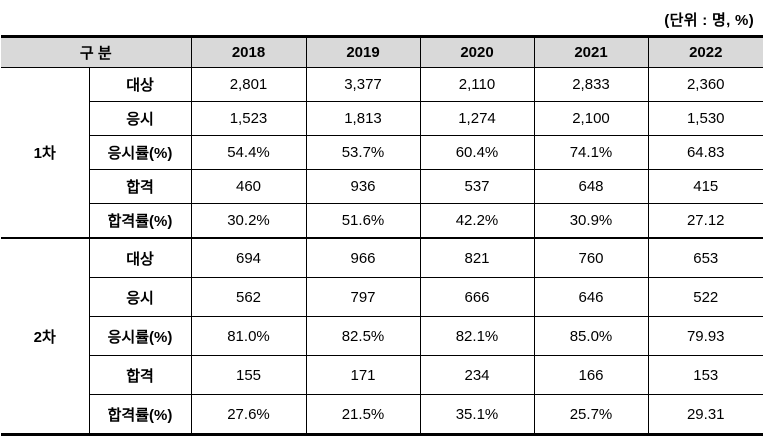  I want to click on header-year-2018: 2018, so click(248, 52).